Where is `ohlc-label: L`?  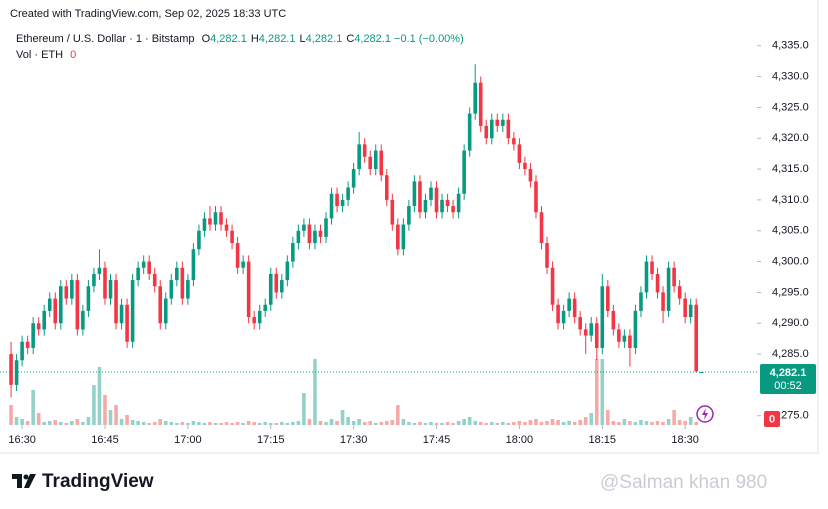
ohlc-label: L is located at coordinates (302, 39).